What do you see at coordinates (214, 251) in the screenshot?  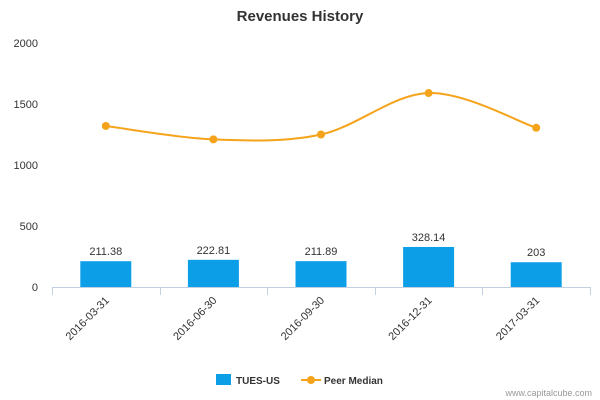 I see `bar-data-label: 222.81` at bounding box center [214, 251].